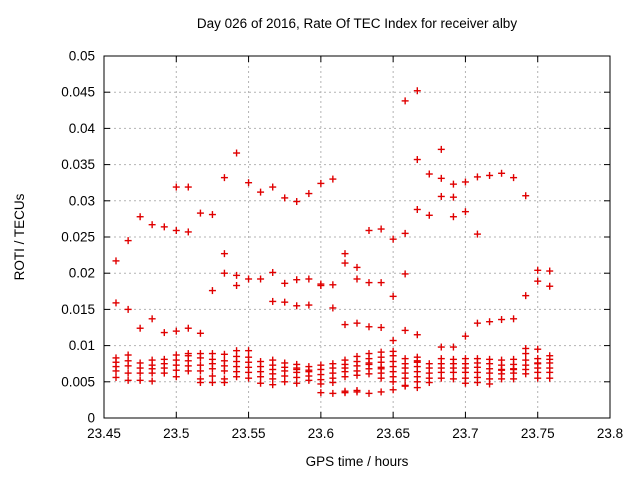 Image resolution: width=640 pixels, height=480 pixels. What do you see at coordinates (78, 309) in the screenshot?
I see `y-tick-label: 0.015` at bounding box center [78, 309].